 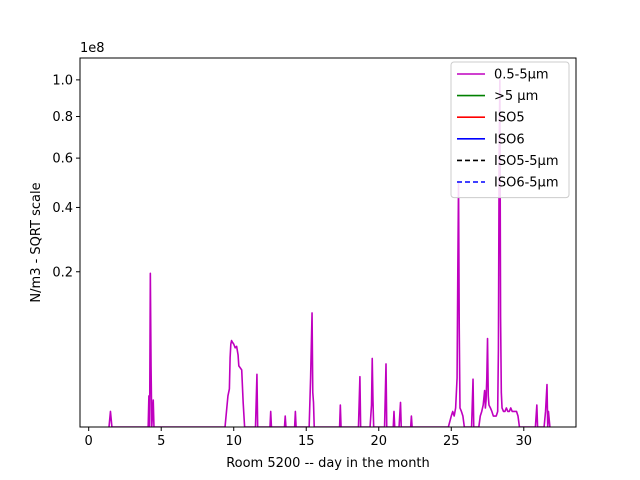 What do you see at coordinates (62, 208) in the screenshot?
I see `y-tick-label: 0.4` at bounding box center [62, 208].